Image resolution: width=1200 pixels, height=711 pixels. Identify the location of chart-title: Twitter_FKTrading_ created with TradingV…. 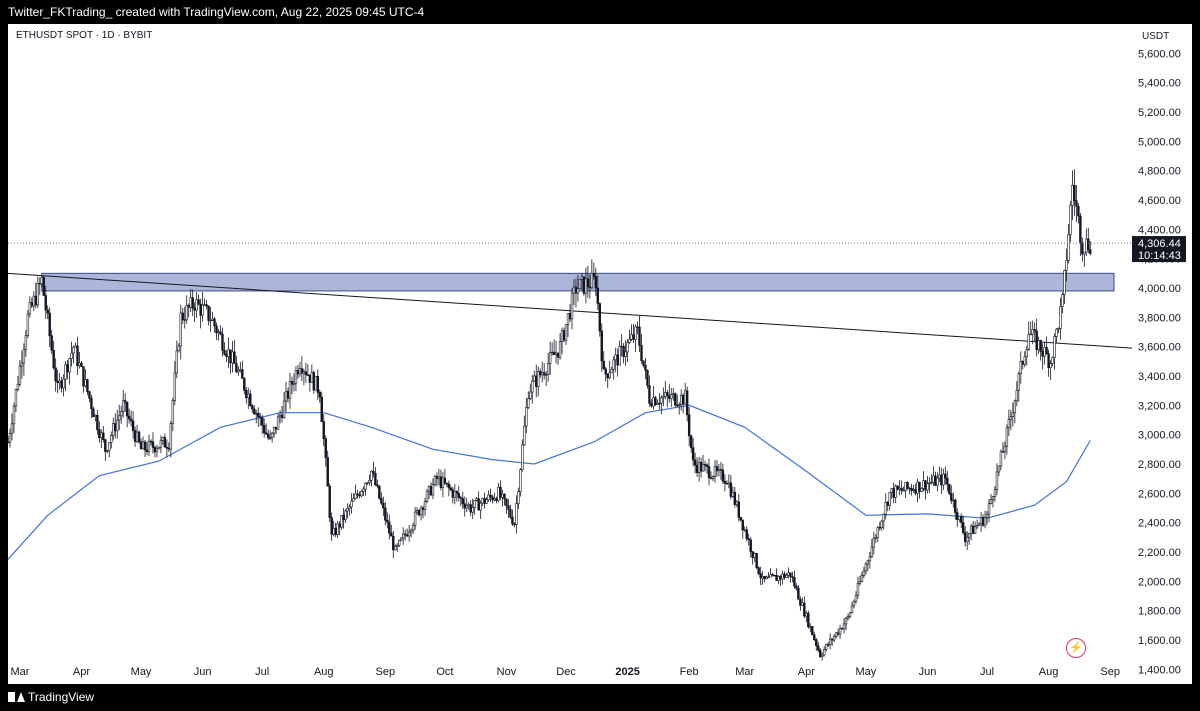
(216, 12).